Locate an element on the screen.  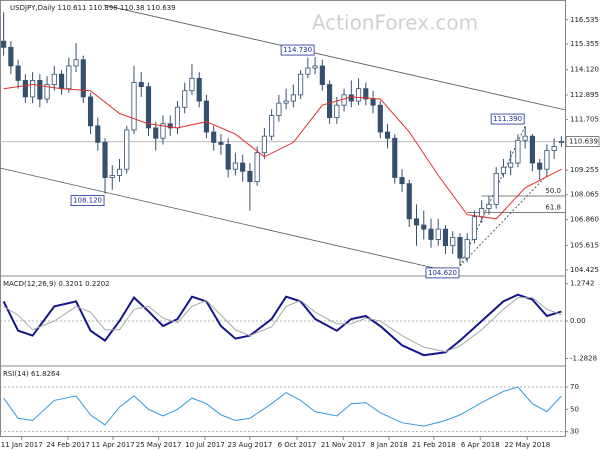
x-tick-label: 22 May 2018 is located at coordinates (528, 445).